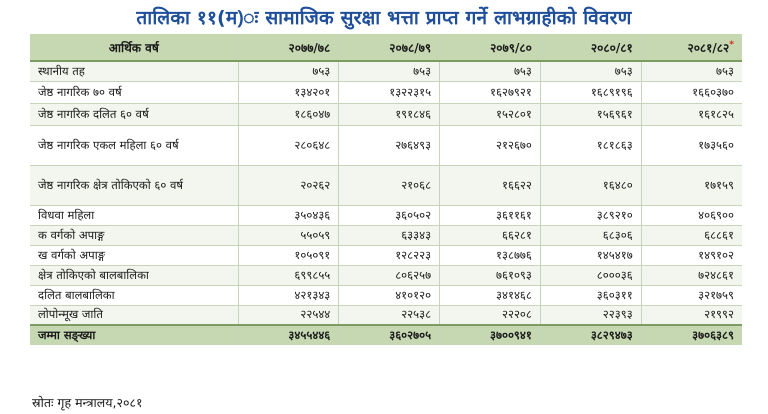 Image resolution: width=768 pixels, height=414 pixels. Describe the element at coordinates (490, 114) in the screenshot. I see `table-cell: १५२८०१` at that location.